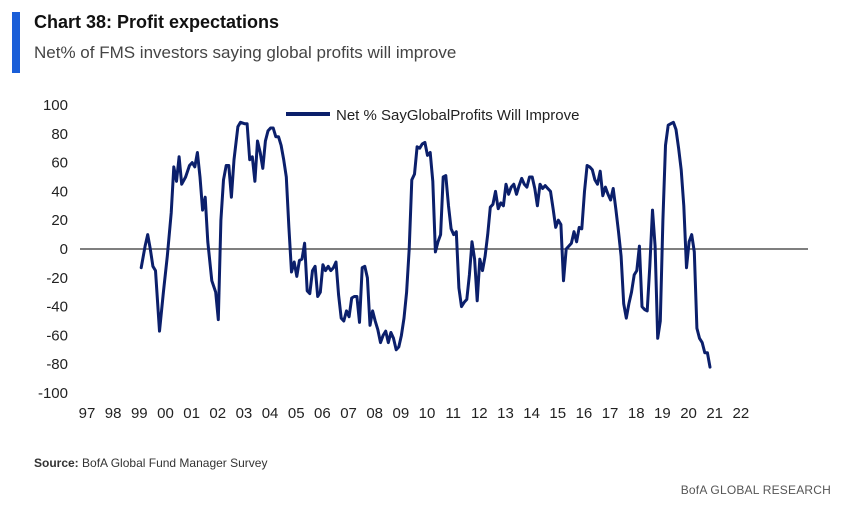  I want to click on x-tick-label: 12, so click(479, 413).